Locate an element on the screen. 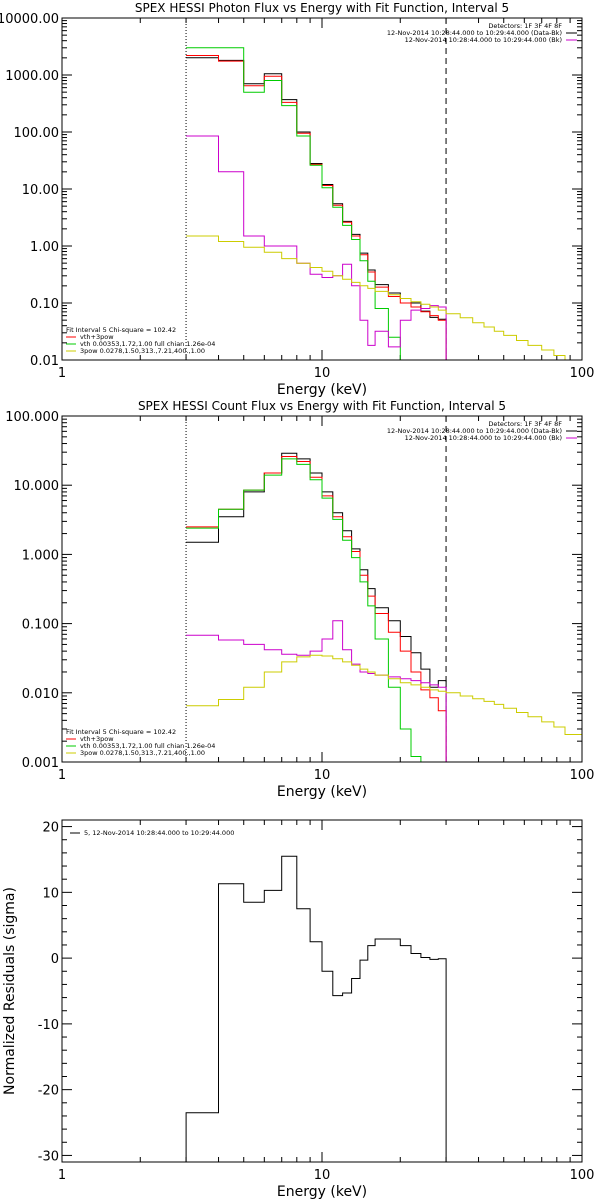 The height and width of the screenshot is (1200, 600). series-group is located at coordinates (316, 1008).